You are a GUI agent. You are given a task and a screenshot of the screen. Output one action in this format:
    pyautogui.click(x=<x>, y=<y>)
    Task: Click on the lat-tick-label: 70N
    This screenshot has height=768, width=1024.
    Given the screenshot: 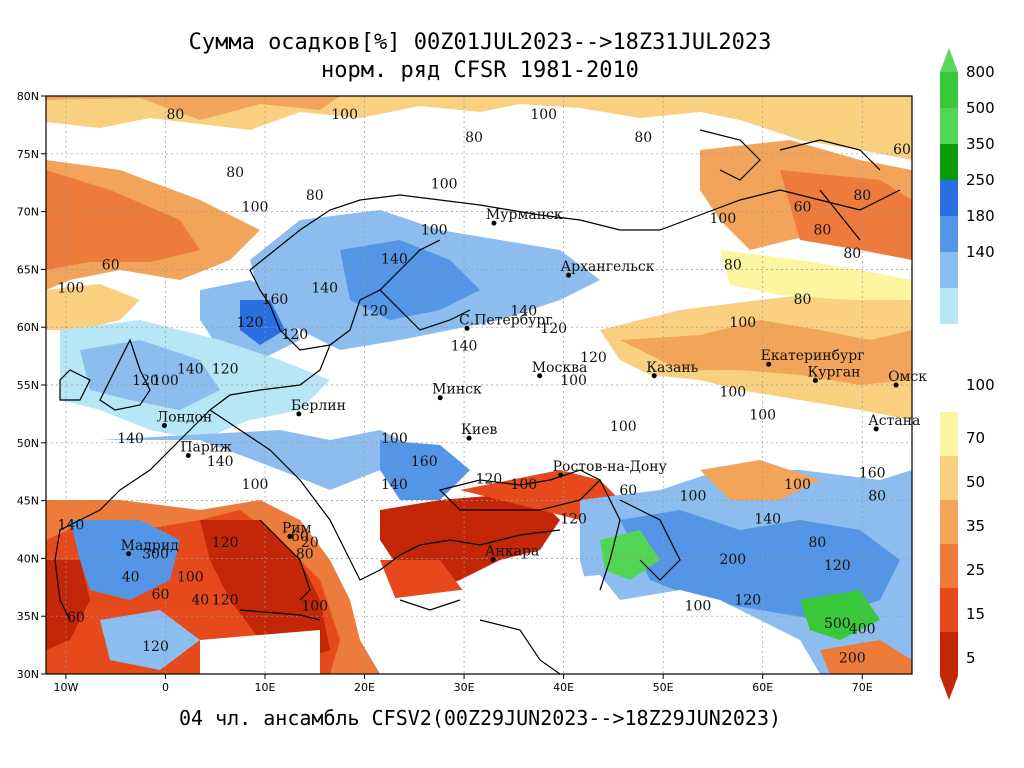 What is the action you would take?
    pyautogui.click(x=28, y=212)
    